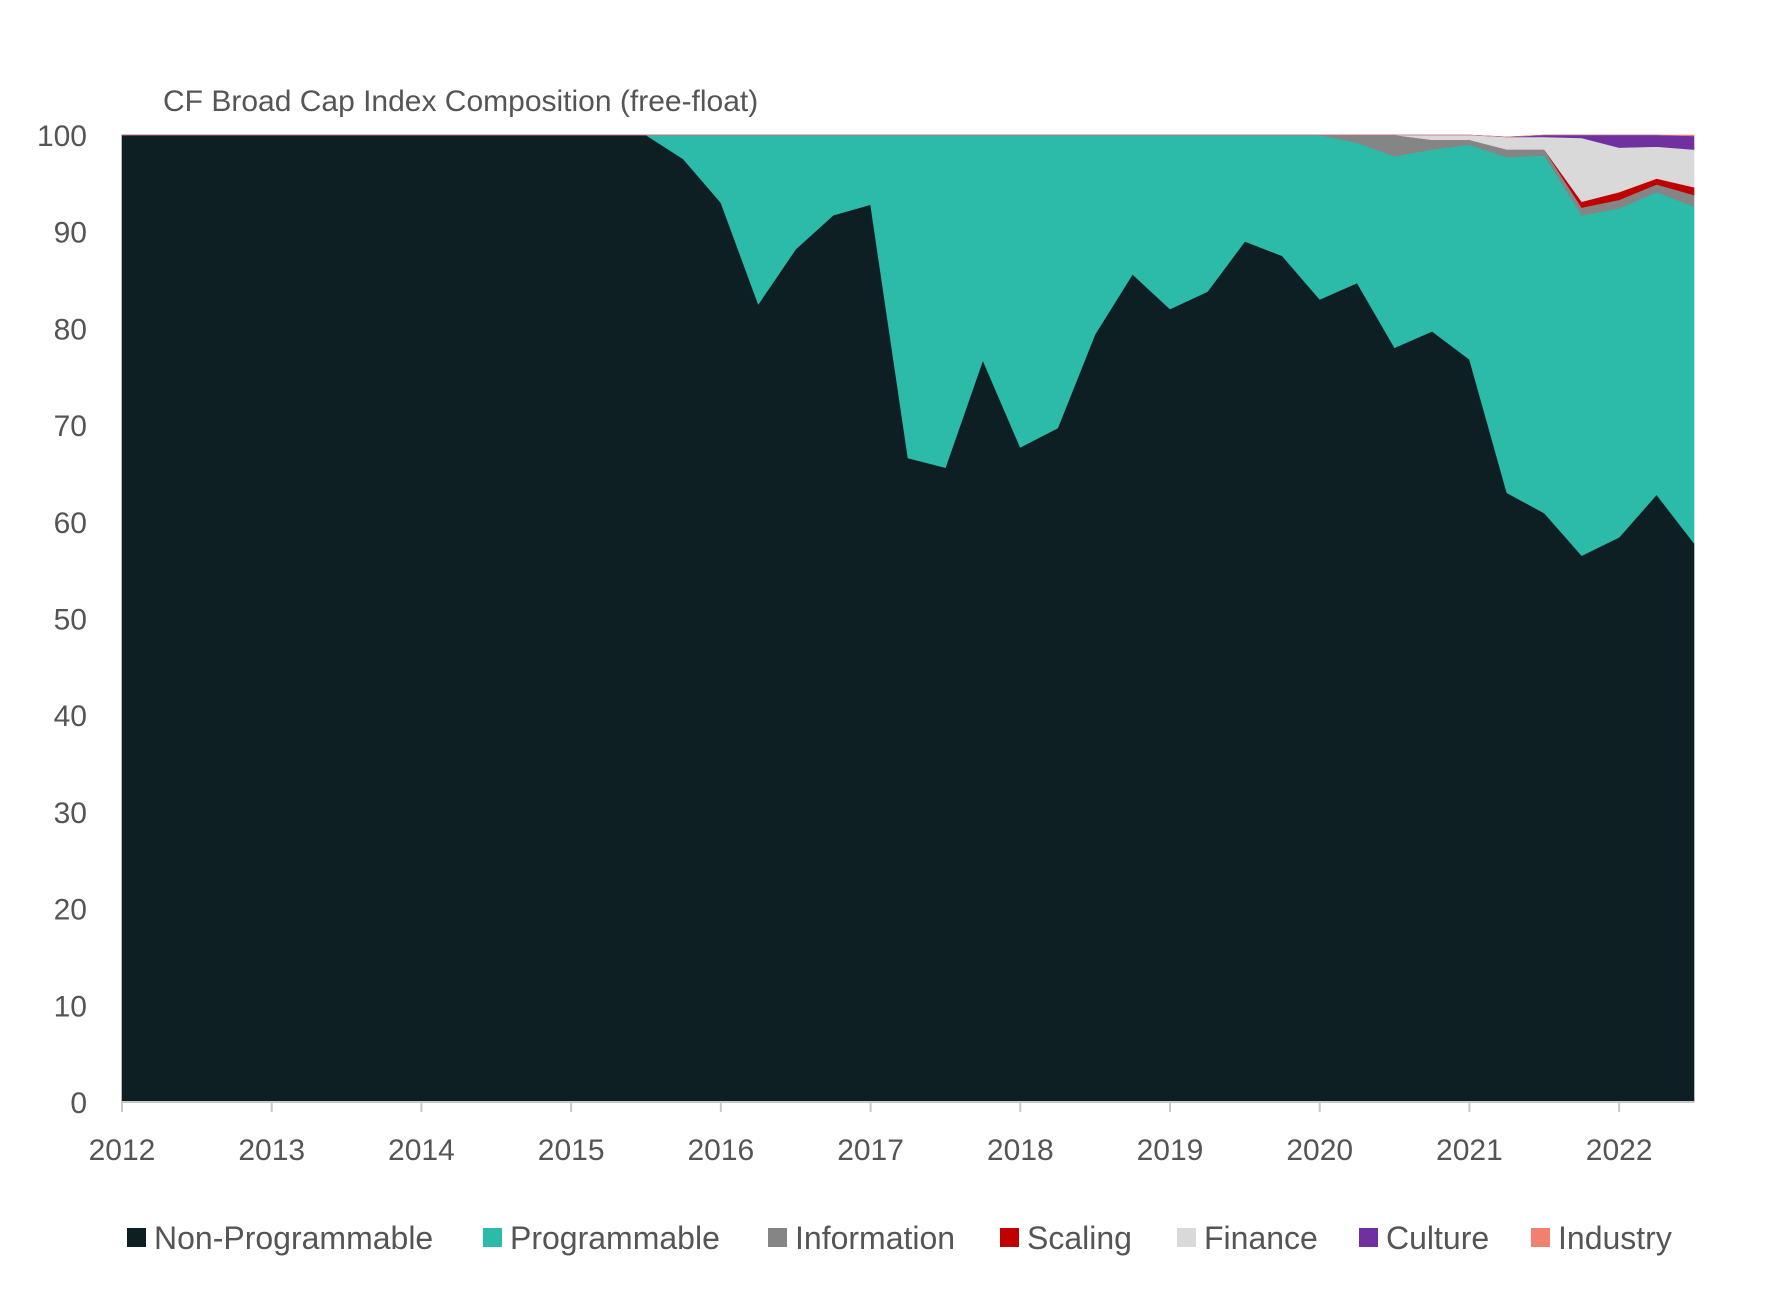  What do you see at coordinates (1615, 1238) in the screenshot?
I see `legend-label: Industry` at bounding box center [1615, 1238].